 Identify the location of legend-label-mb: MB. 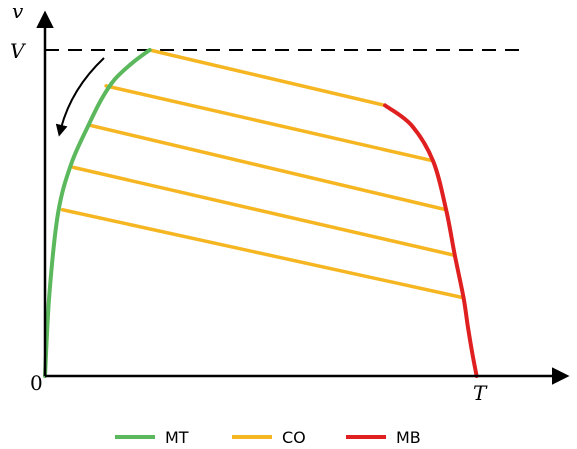
(408, 437).